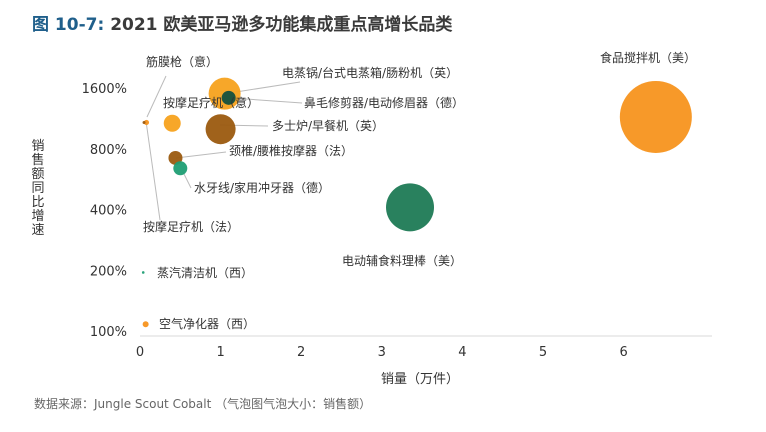 This screenshot has width=766, height=432. What do you see at coordinates (182, 61) in the screenshot?
I see `bubble-label: 筋膜枪（意）` at bounding box center [182, 61].